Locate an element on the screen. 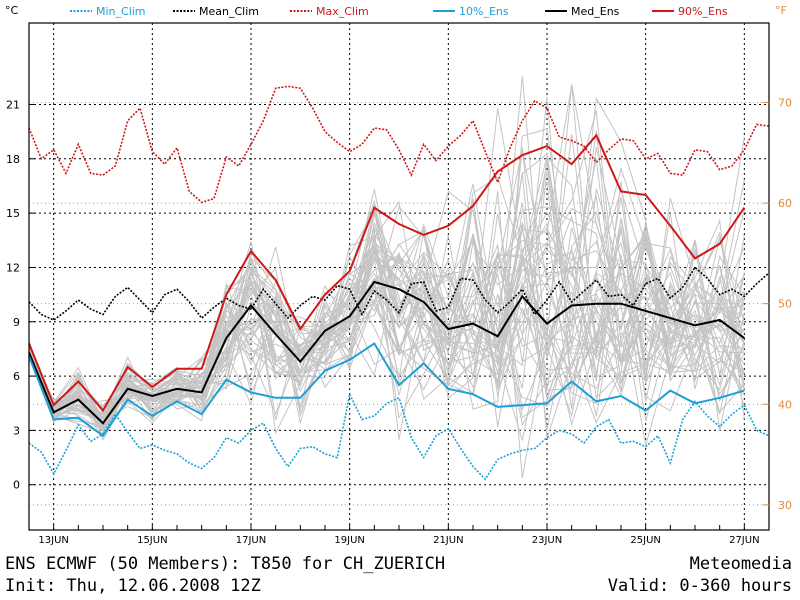  left-tick-label: 21 is located at coordinates (13, 104).